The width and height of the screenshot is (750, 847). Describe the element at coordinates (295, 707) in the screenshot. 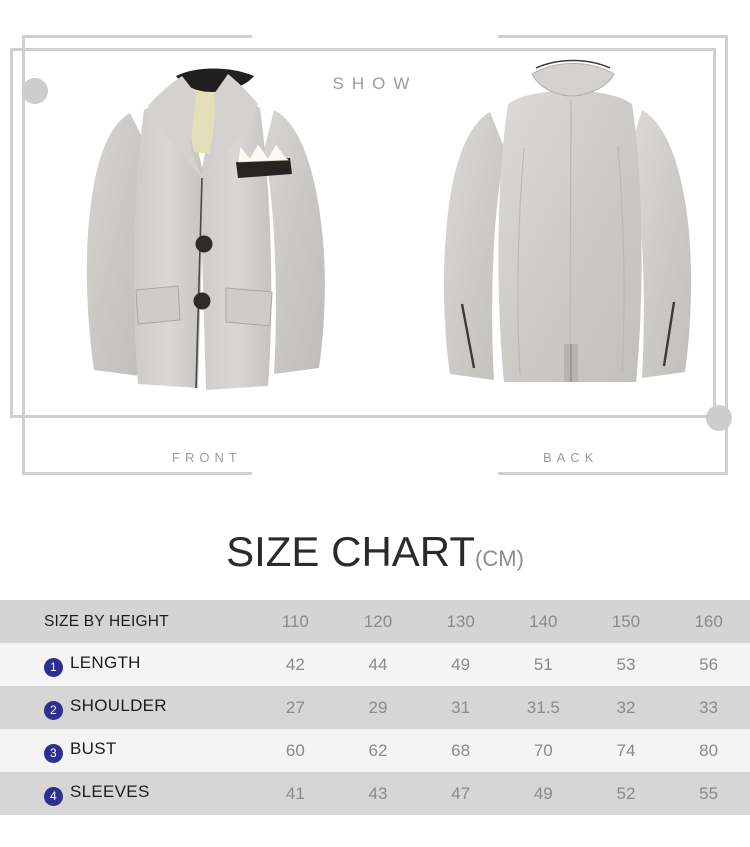

I see `table-cell: 27` at that location.